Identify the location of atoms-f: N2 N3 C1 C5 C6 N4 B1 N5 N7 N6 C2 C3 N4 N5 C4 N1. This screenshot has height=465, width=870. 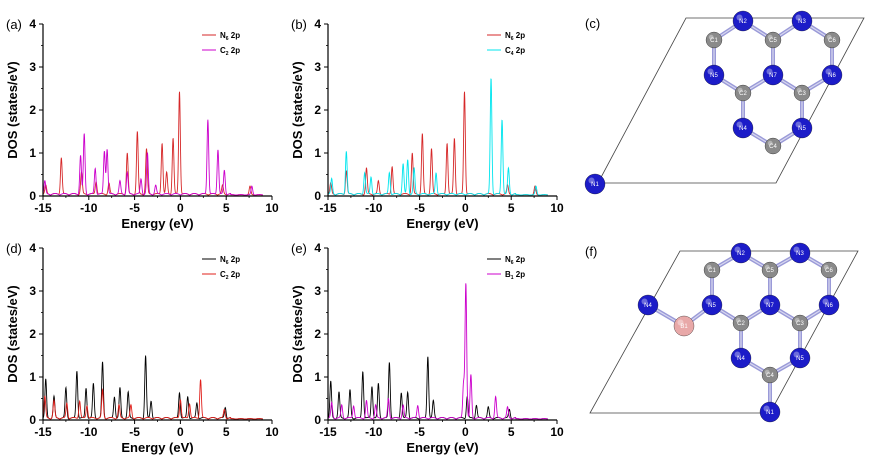
(738, 332).